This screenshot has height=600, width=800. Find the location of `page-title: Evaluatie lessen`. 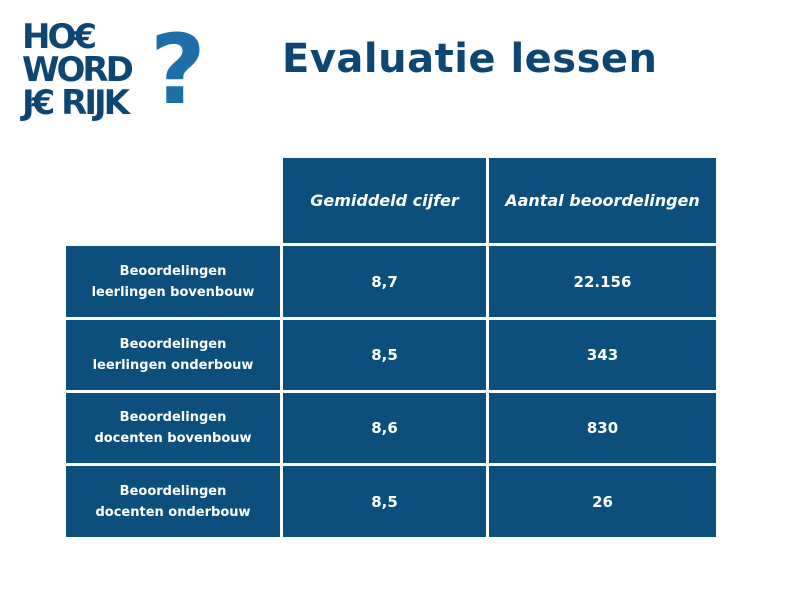

page-title: Evaluatie lessen is located at coordinates (470, 59).